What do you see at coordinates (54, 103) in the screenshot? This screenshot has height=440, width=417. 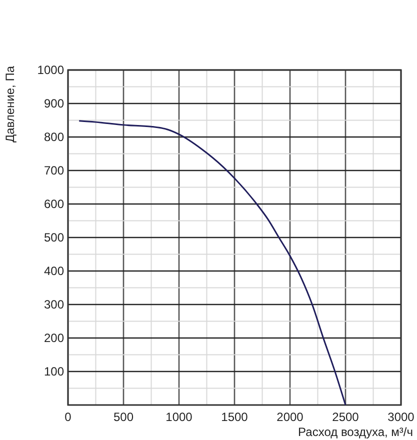 I see `y-tick-label: 900` at bounding box center [54, 103].